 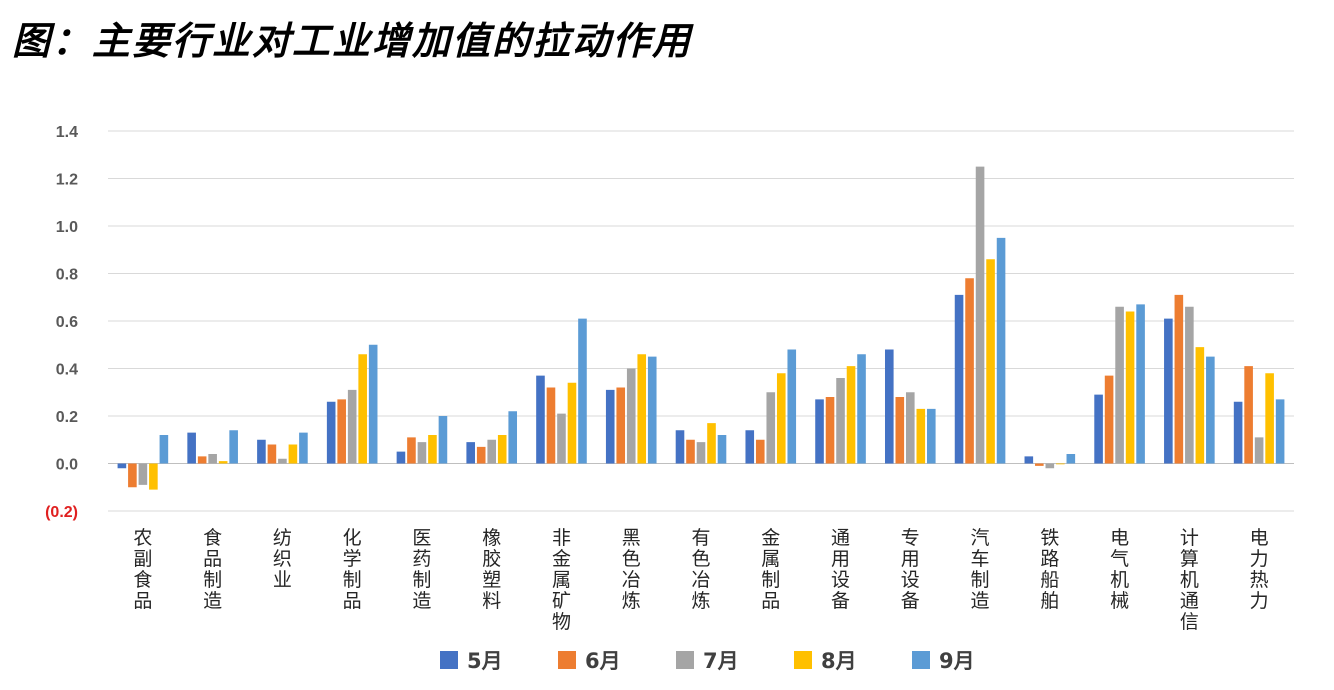 What do you see at coordinates (67, 227) in the screenshot?
I see `y-tick-label: 1.0` at bounding box center [67, 227].